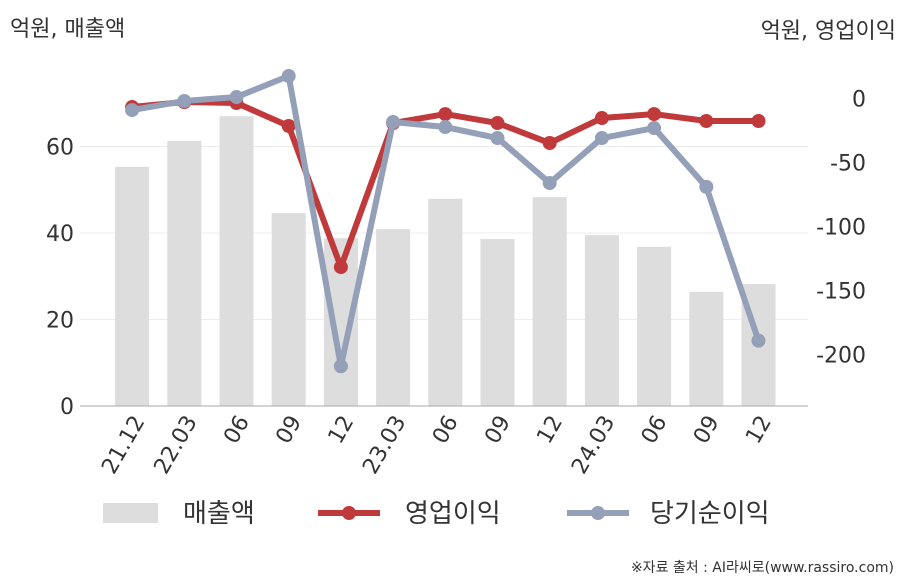 The width and height of the screenshot is (908, 580). What do you see at coordinates (384, 445) in the screenshot?
I see `x-tick-label: 23.03` at bounding box center [384, 445].